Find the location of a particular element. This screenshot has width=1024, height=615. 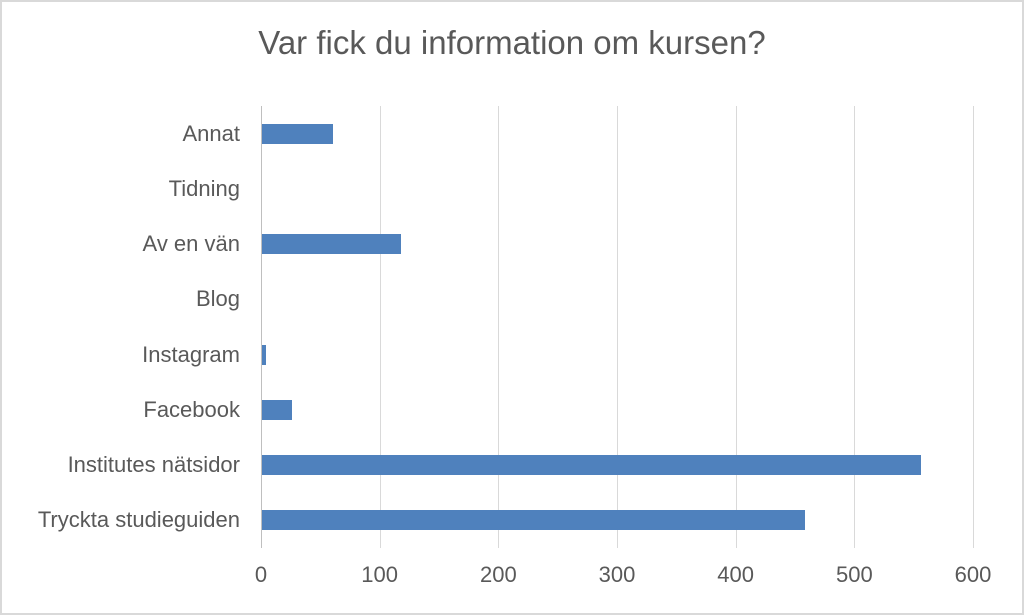

x-tick-label-0: 0 is located at coordinates (261, 574).